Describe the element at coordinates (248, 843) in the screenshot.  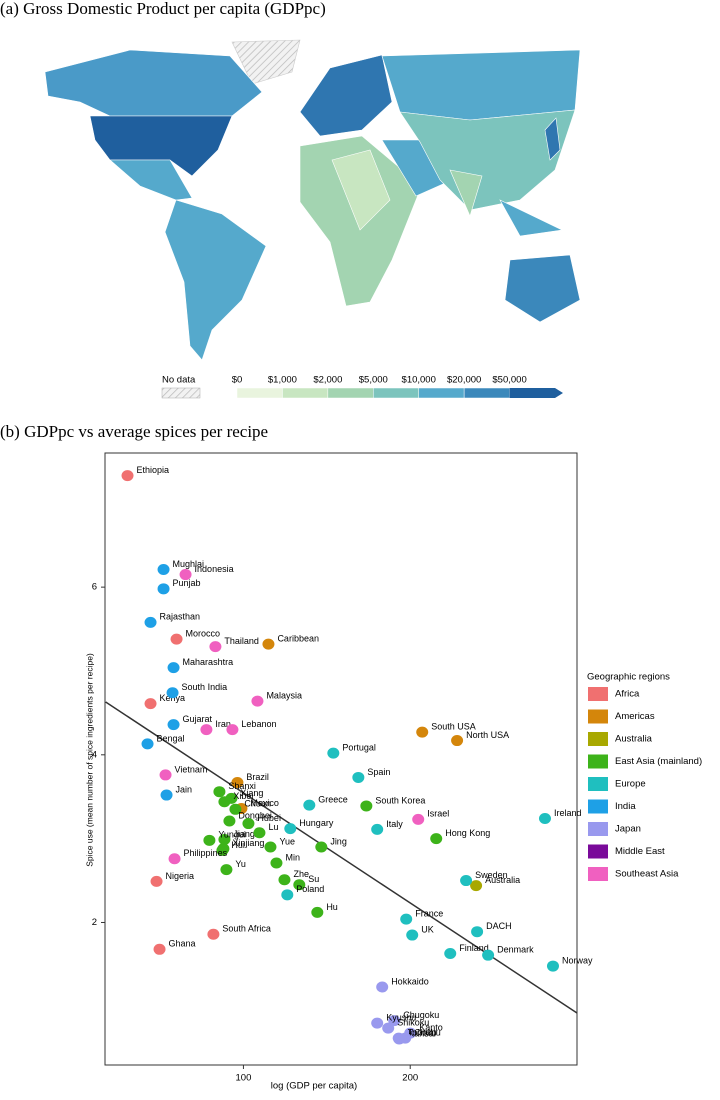
I see `point-label: Xinjiang` at that location.